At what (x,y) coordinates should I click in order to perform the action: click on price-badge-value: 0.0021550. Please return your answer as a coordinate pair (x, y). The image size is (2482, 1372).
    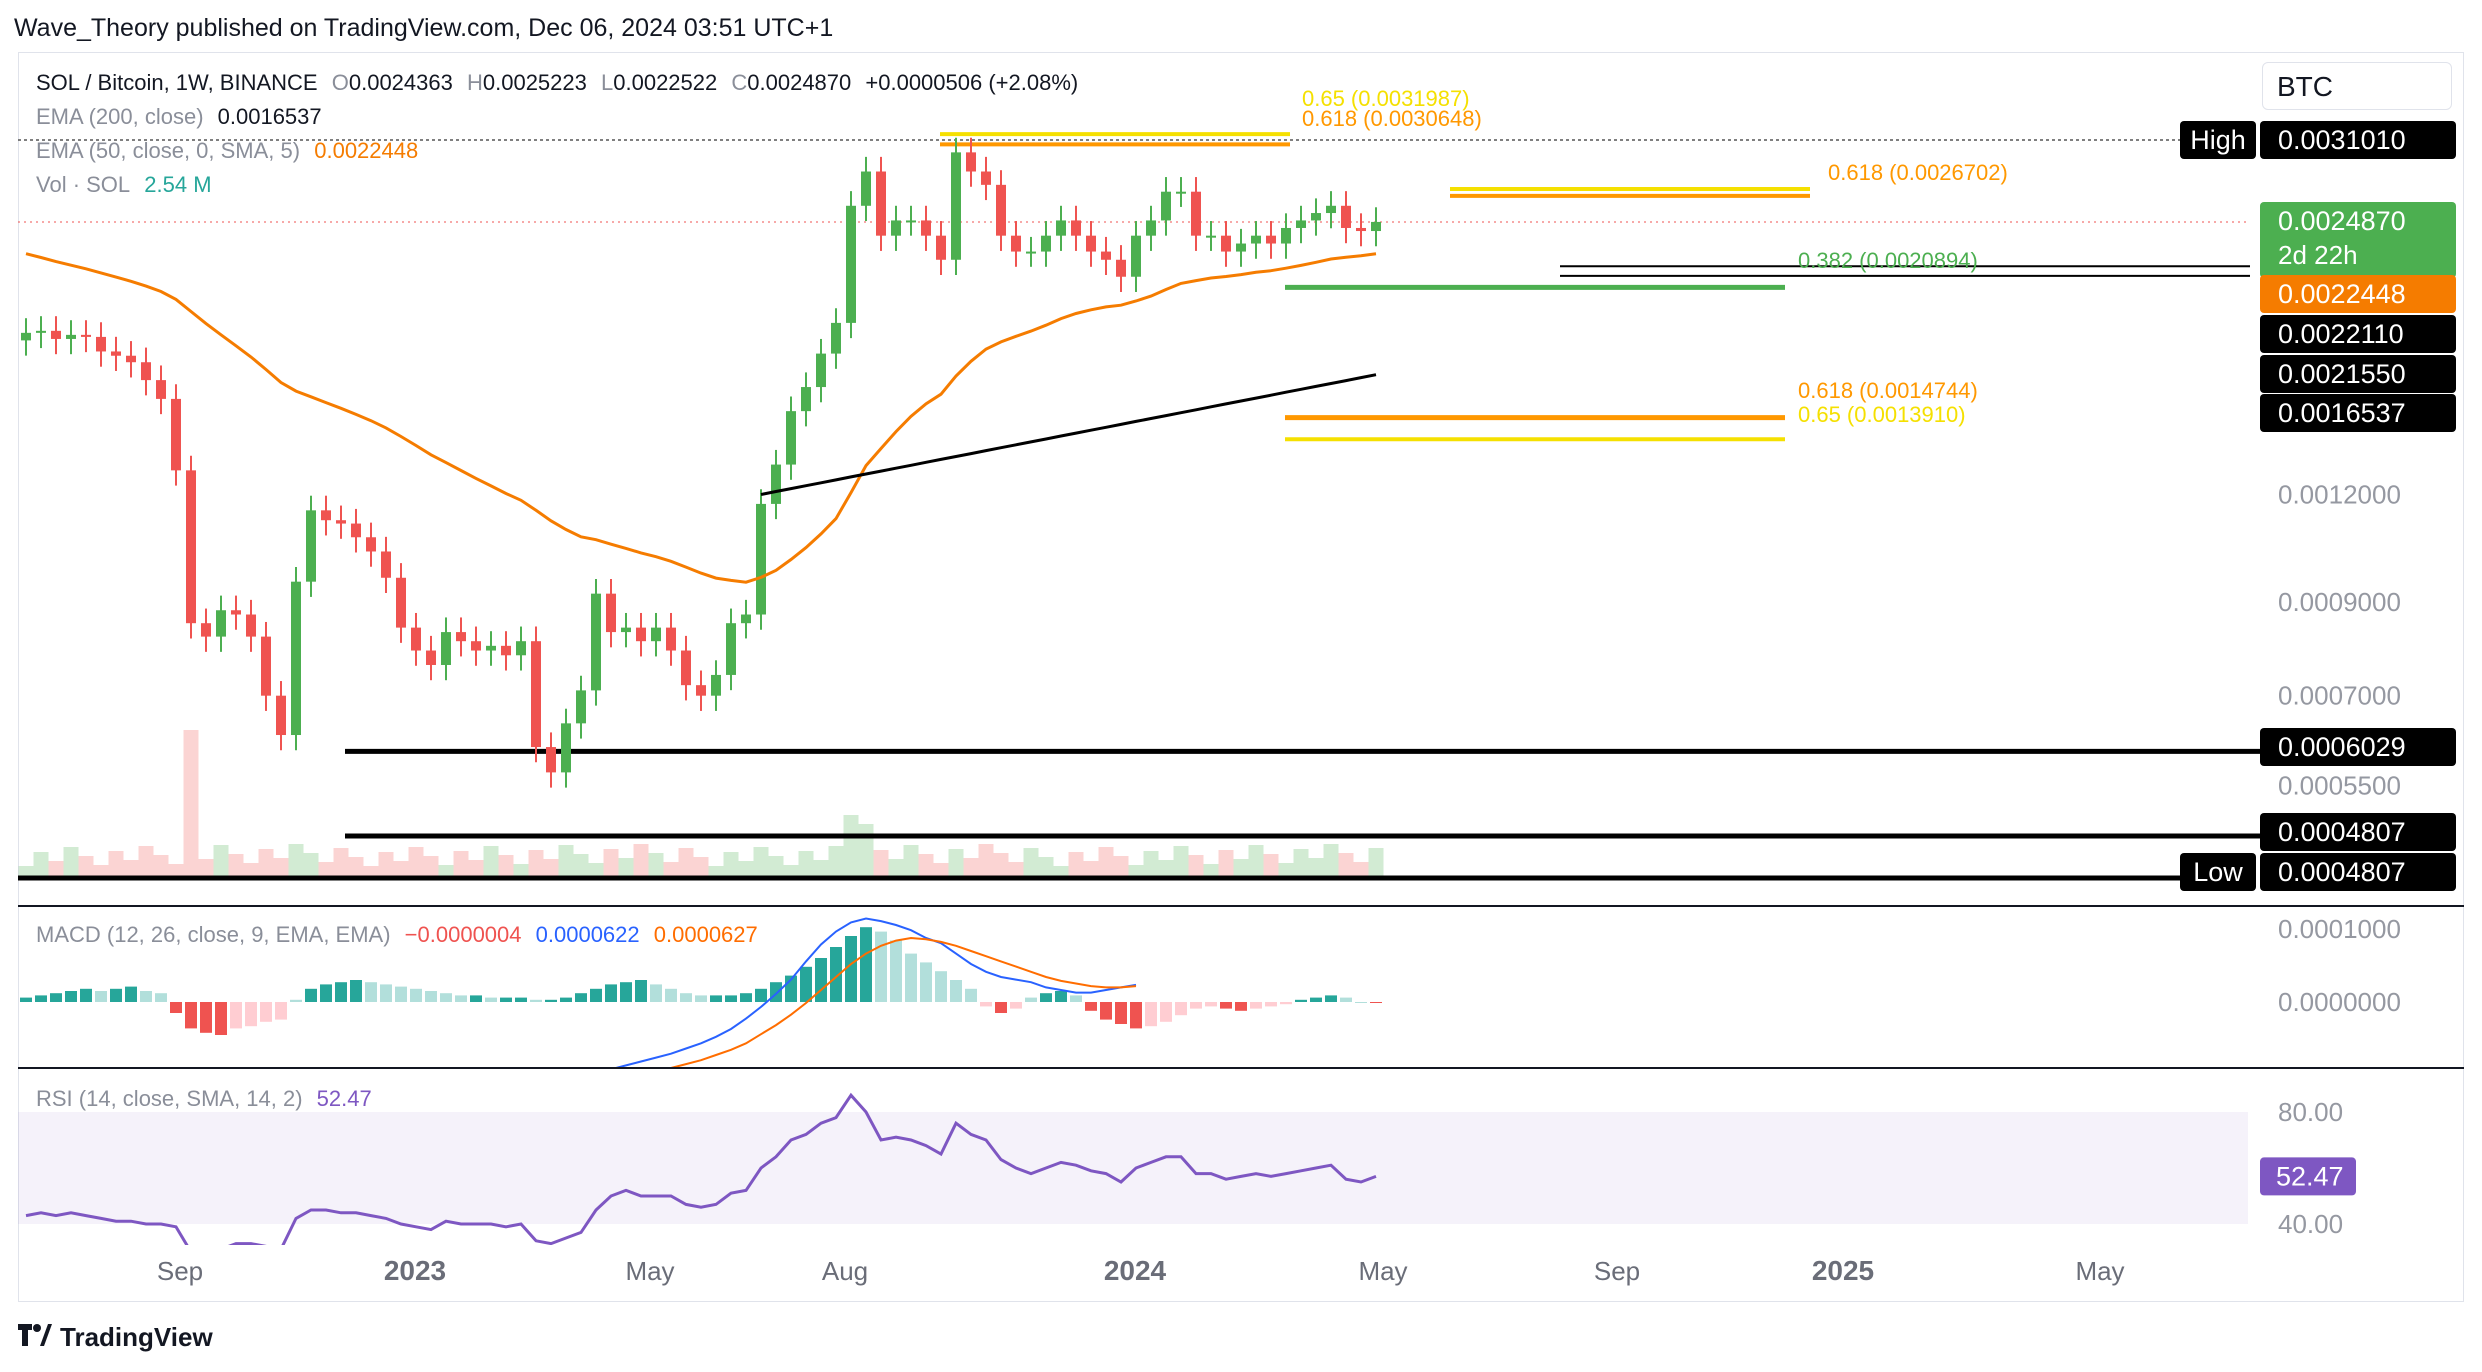
    Looking at the image, I should click on (2342, 374).